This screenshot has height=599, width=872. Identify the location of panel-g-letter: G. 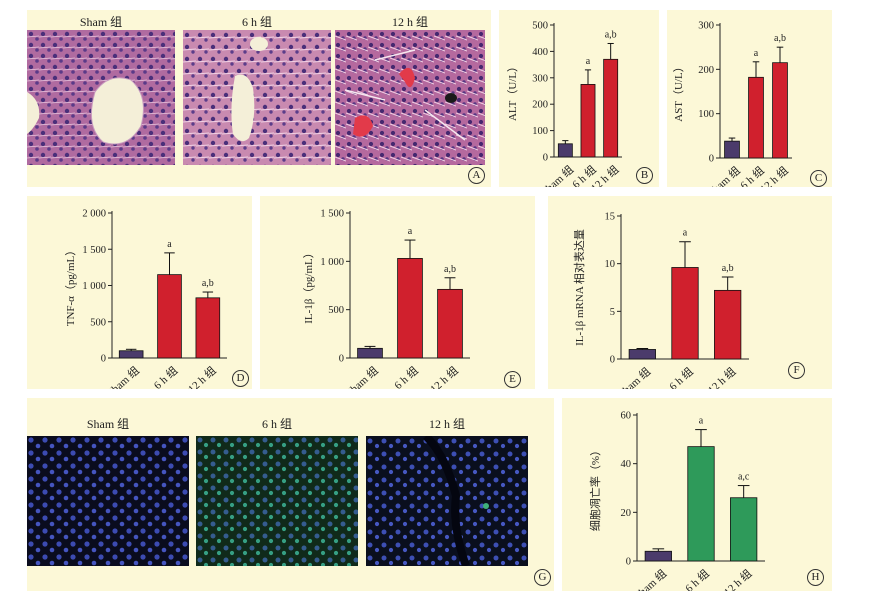
(542, 577).